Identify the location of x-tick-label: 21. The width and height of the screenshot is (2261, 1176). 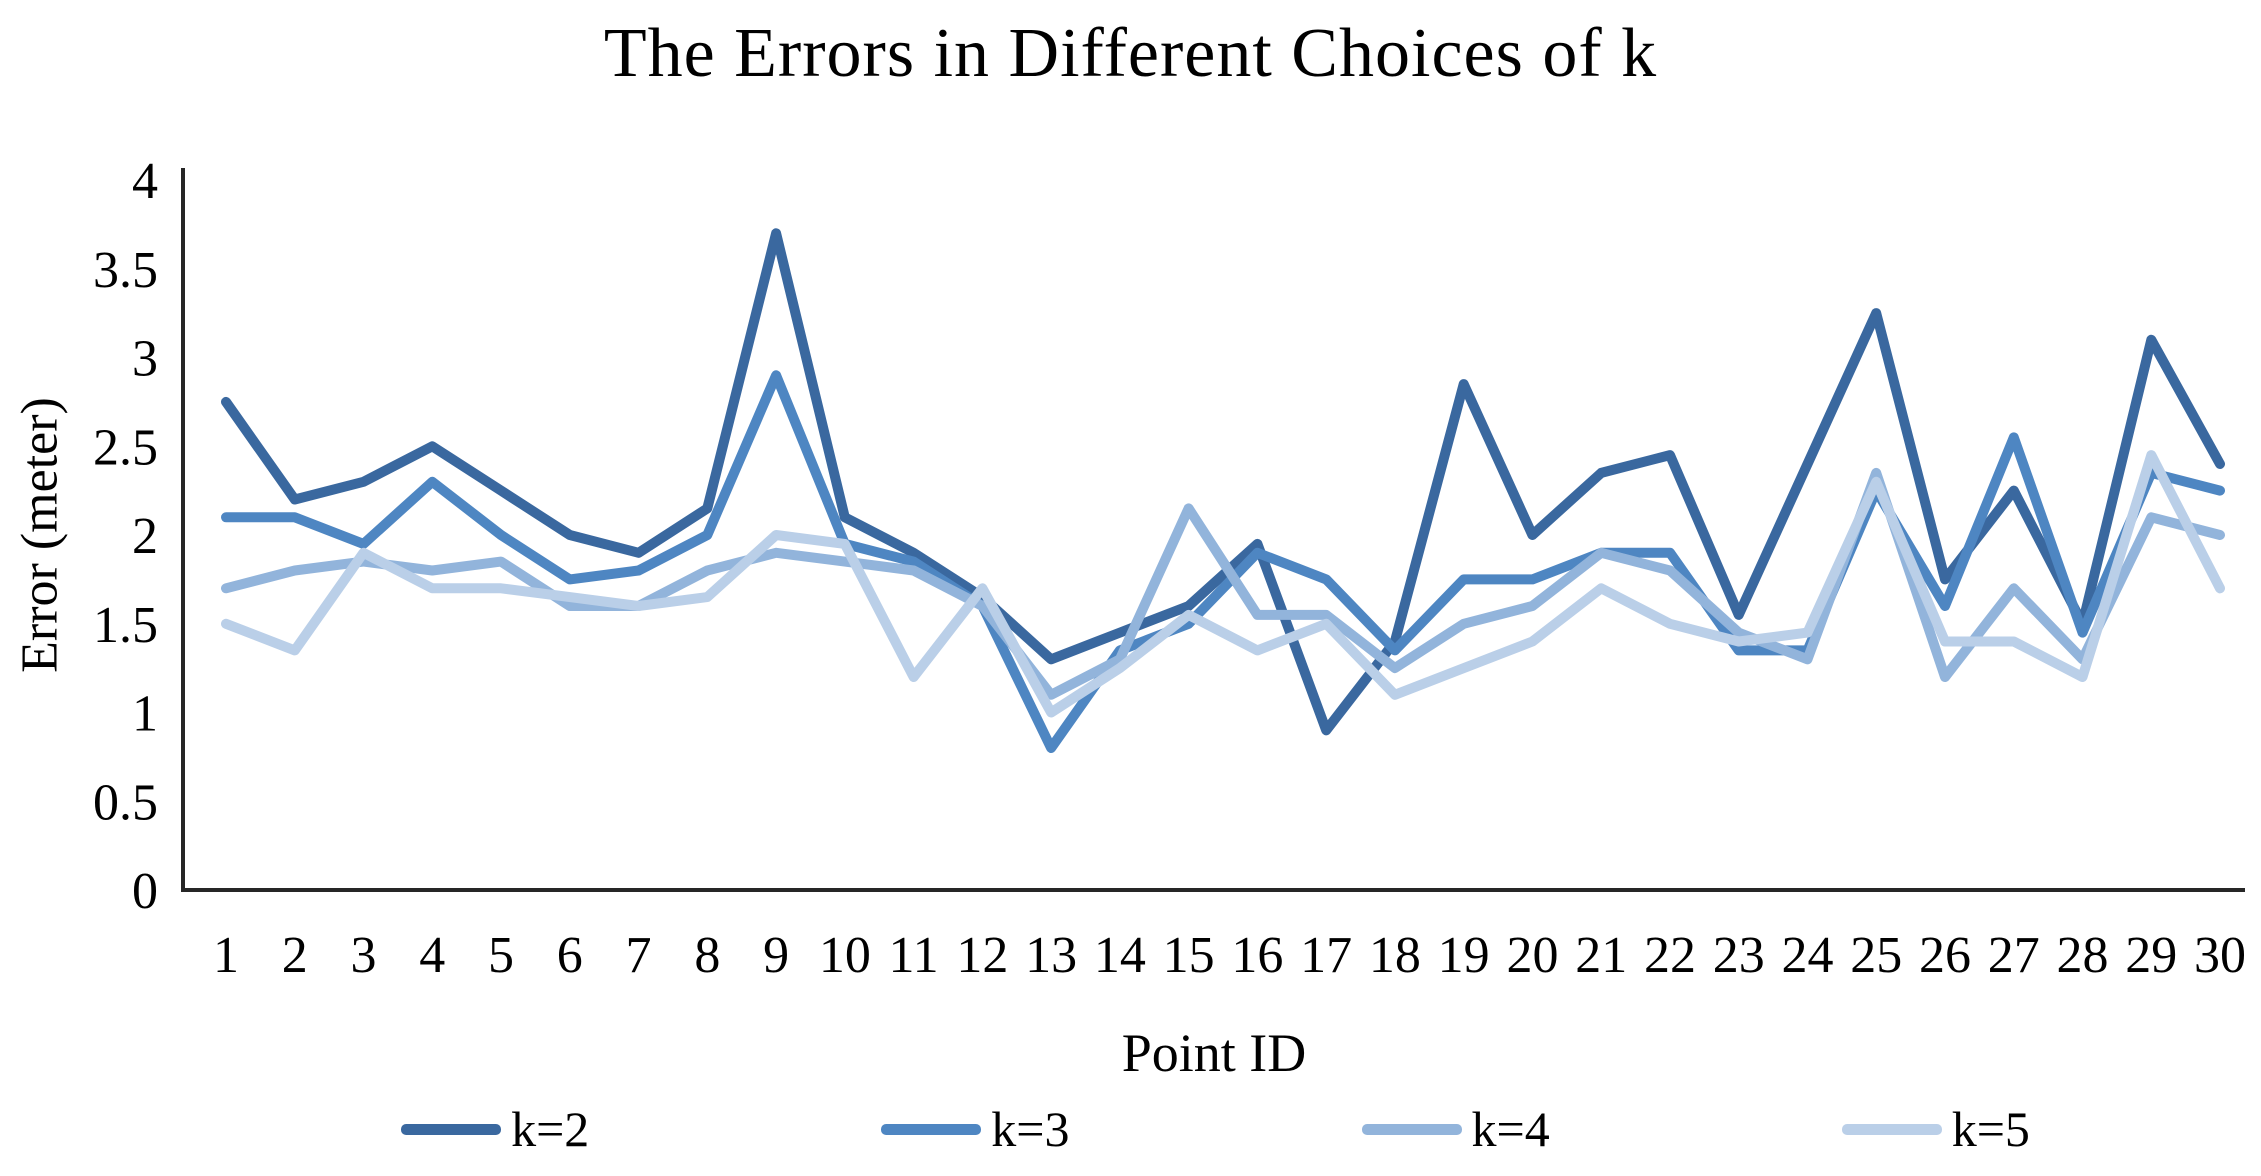
(1601, 955).